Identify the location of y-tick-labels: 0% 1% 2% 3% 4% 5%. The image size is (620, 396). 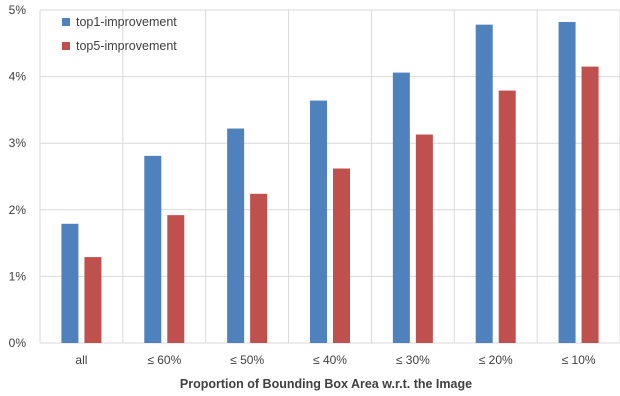
(18, 176).